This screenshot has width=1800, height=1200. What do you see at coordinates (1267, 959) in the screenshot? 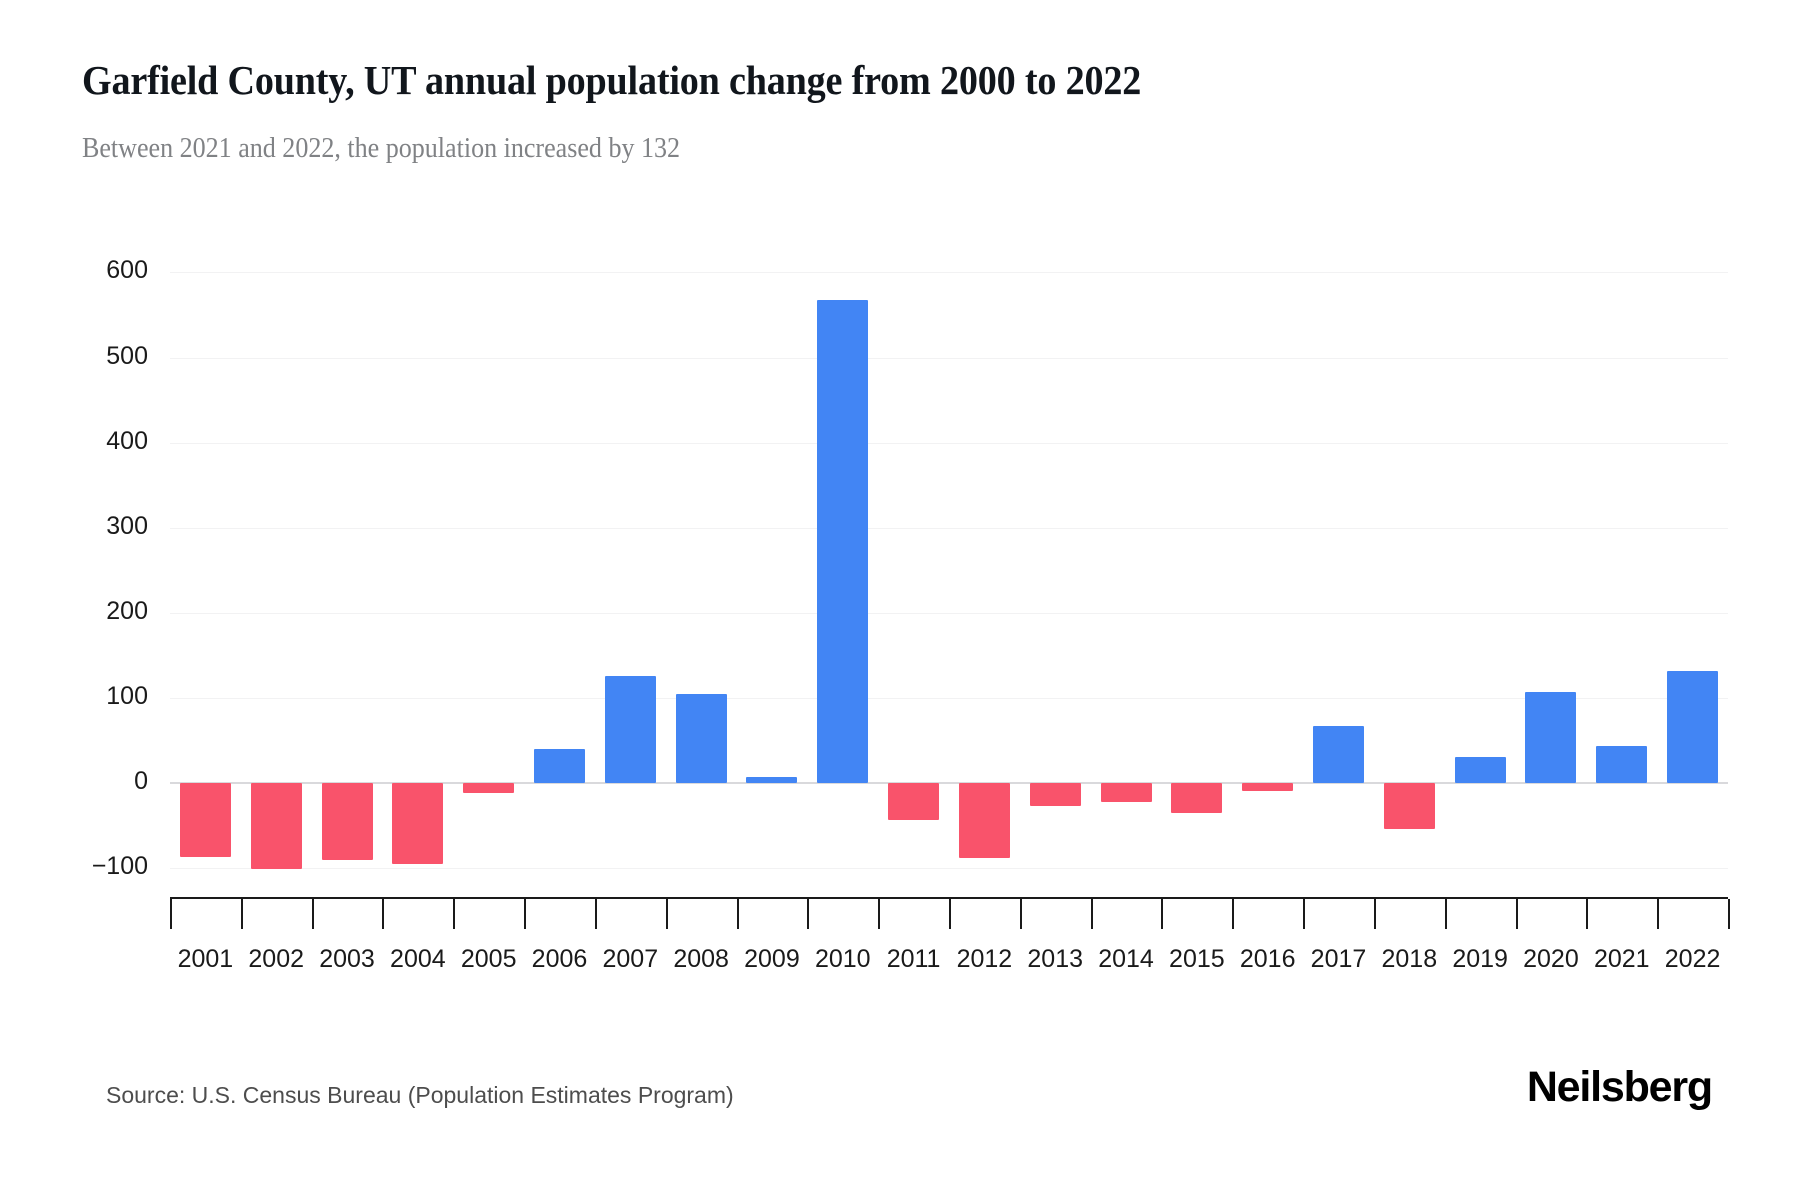
I see `x-axis-tick-label-2016: 2016` at bounding box center [1267, 959].